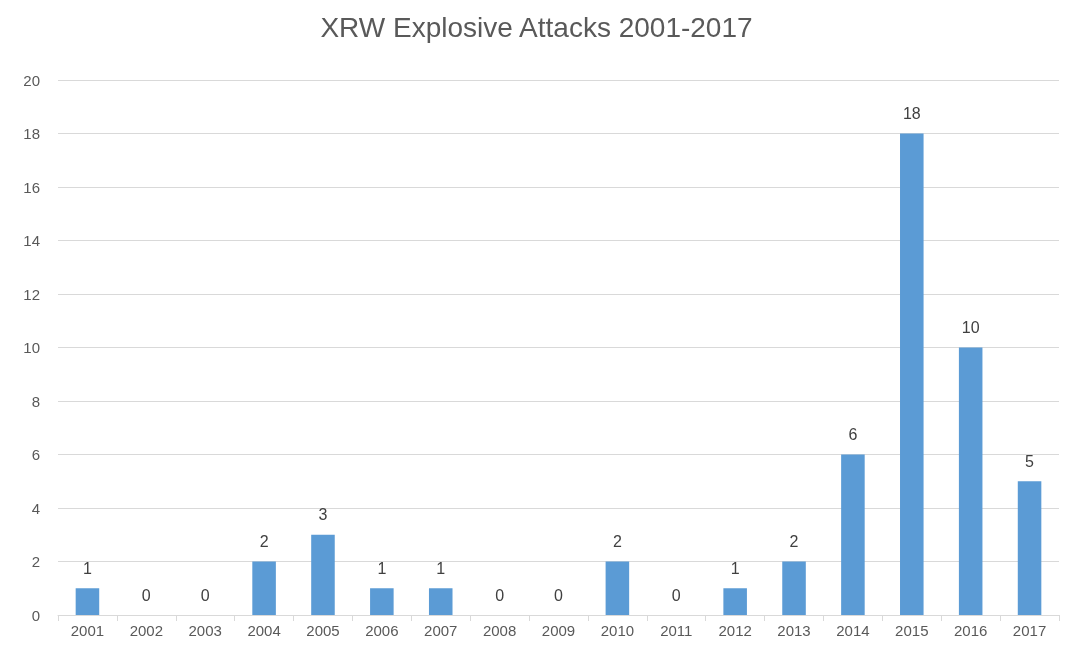  I want to click on y-tick-label: 8, so click(35, 401).